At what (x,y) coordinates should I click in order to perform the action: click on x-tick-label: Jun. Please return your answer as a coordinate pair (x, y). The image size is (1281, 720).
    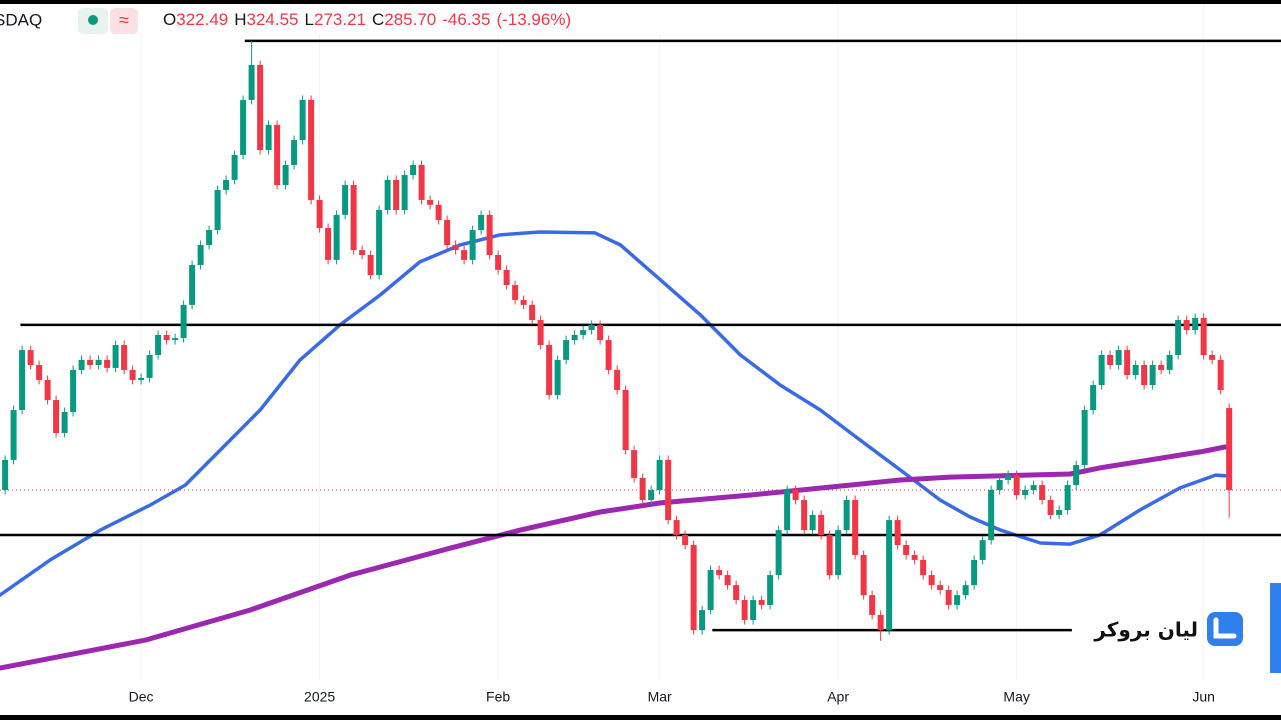
    Looking at the image, I should click on (1203, 697).